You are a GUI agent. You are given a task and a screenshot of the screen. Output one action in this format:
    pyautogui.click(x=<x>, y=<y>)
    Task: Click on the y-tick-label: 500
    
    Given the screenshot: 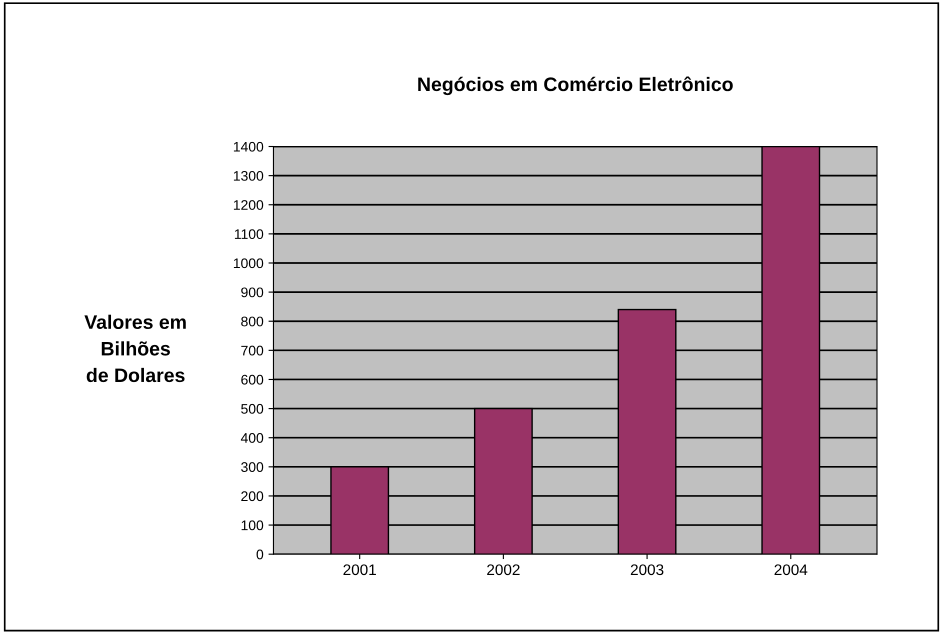 What is the action you would take?
    pyautogui.click(x=252, y=409)
    